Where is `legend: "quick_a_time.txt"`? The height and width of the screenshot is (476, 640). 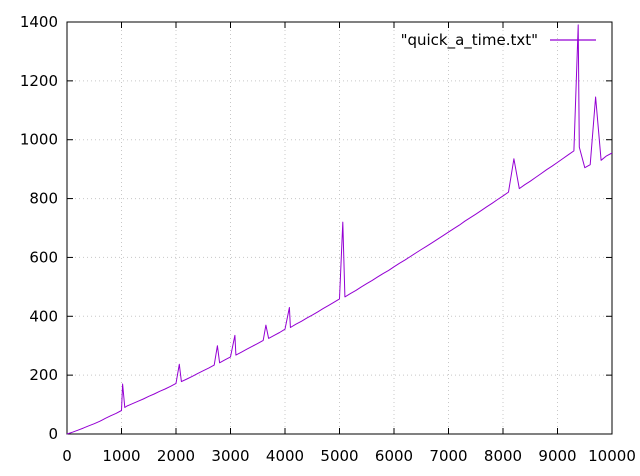 legend: "quick_a_time.txt" is located at coordinates (498, 40).